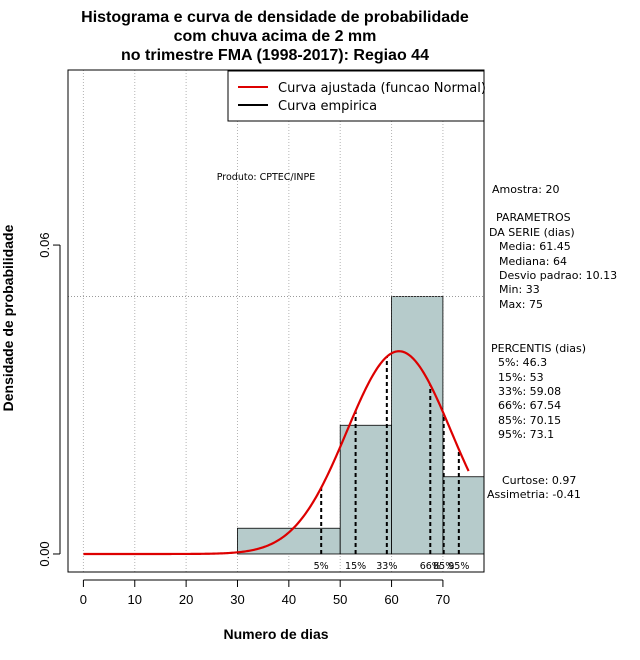 The height and width of the screenshot is (660, 640). I want to click on param-max: Max: 75, so click(521, 304).